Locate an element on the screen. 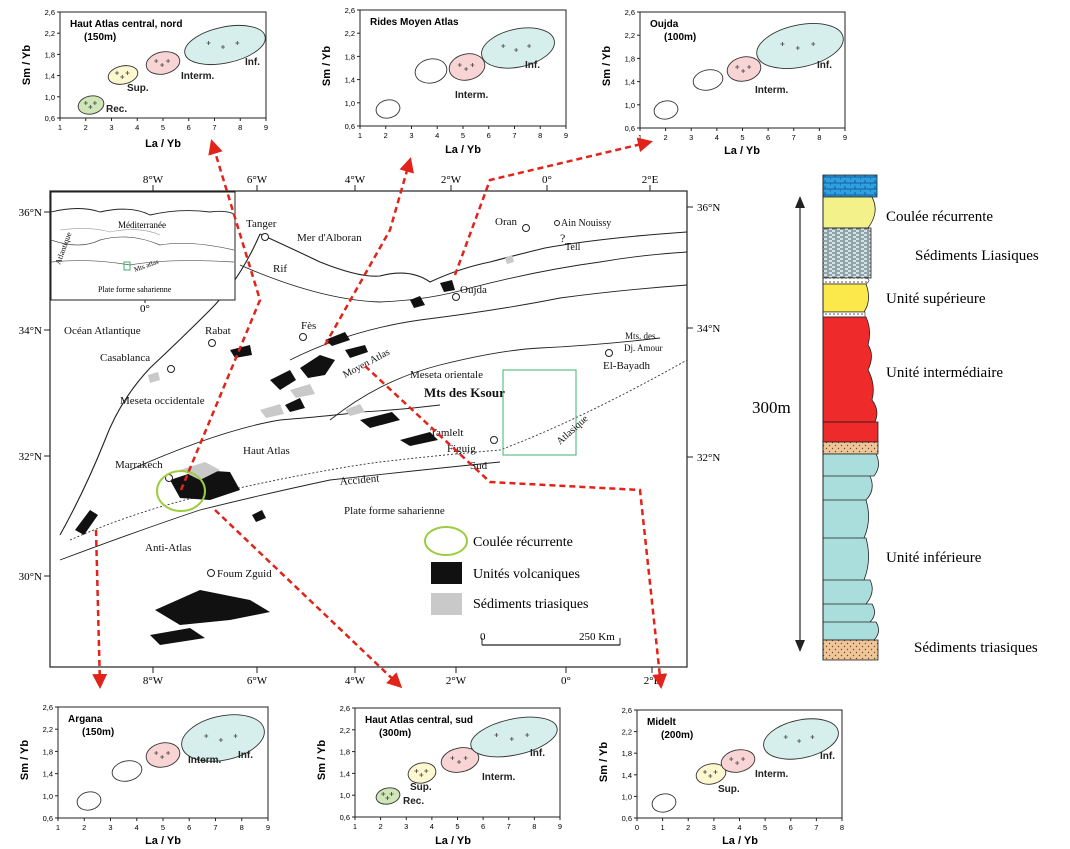  lon-top-label: 0° is located at coordinates (547, 180).